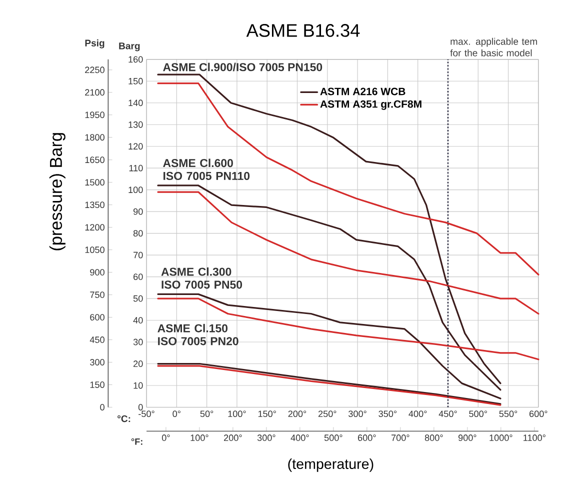  What do you see at coordinates (176, 414) in the screenshot?
I see `x-tick-label: 0°` at bounding box center [176, 414].